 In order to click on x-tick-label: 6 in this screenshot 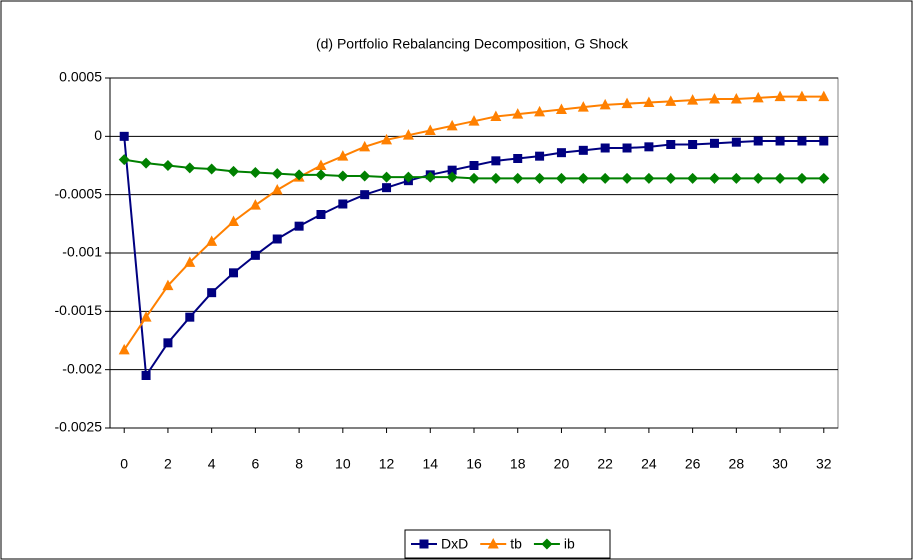, I will do `click(255, 464)`.